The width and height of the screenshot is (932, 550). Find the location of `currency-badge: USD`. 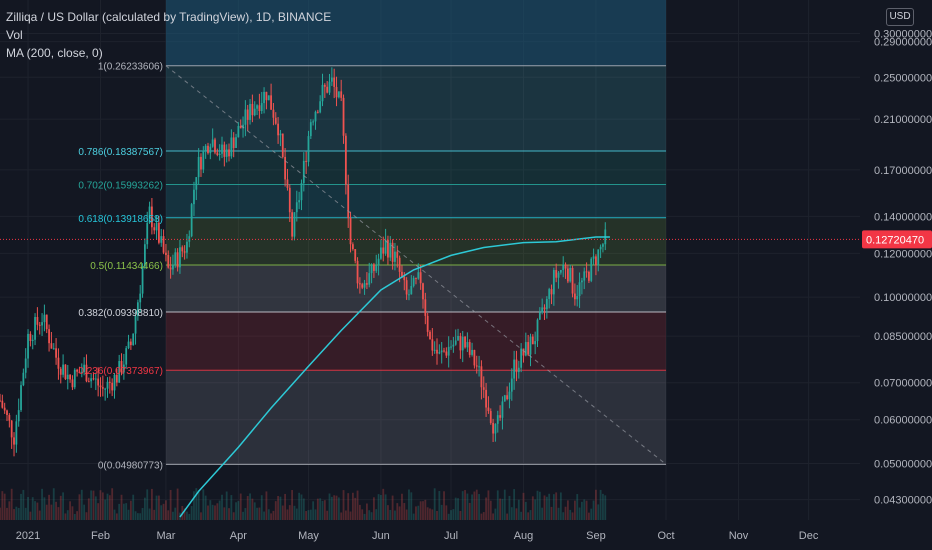

currency-badge: USD is located at coordinates (900, 17).